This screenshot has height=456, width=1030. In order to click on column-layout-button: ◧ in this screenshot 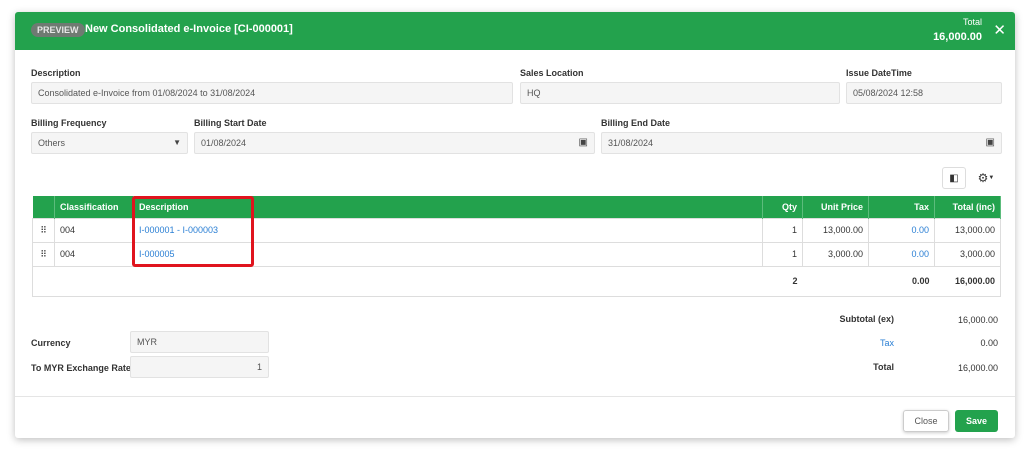, I will do `click(954, 178)`.